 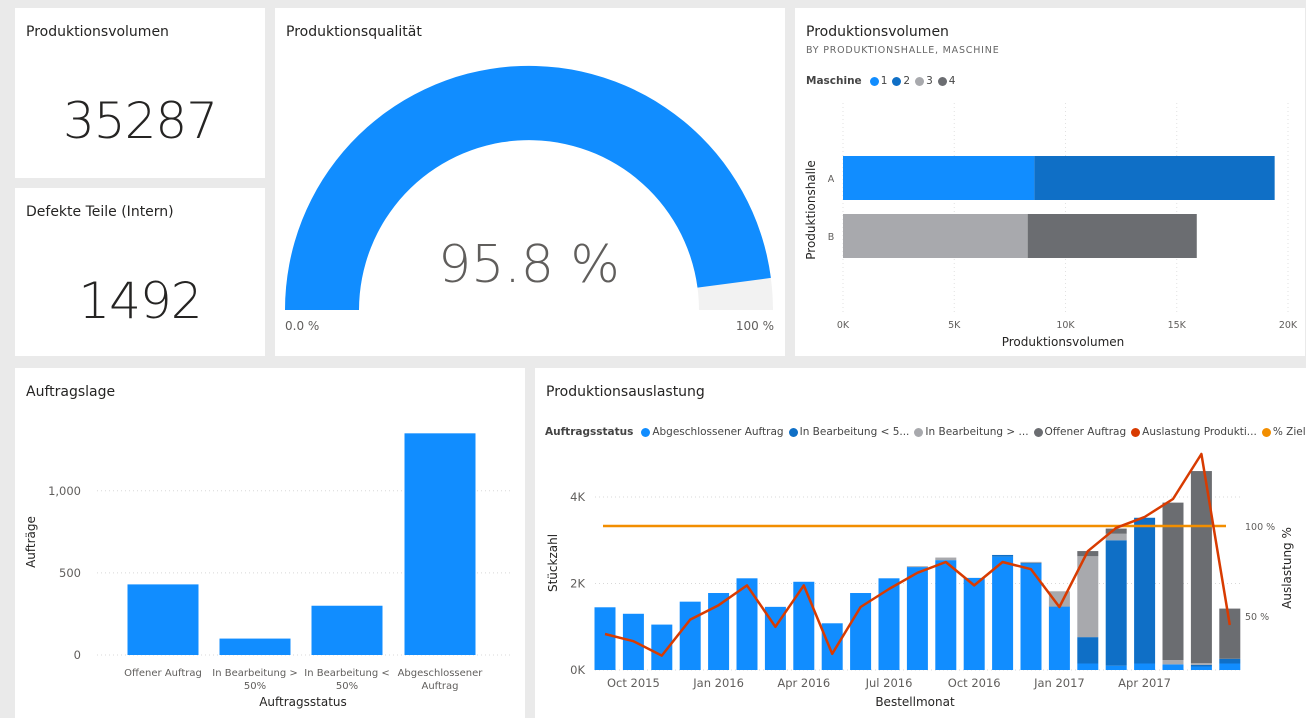 I want to click on util-xtick-label: Apr 2016, so click(x=803, y=683).